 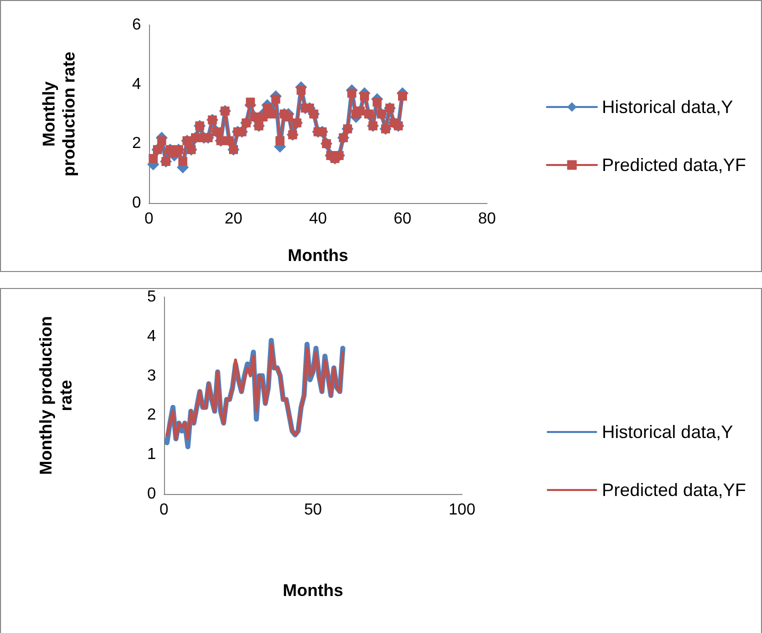 What do you see at coordinates (403, 219) in the screenshot?
I see `x-tick-label: 60` at bounding box center [403, 219].